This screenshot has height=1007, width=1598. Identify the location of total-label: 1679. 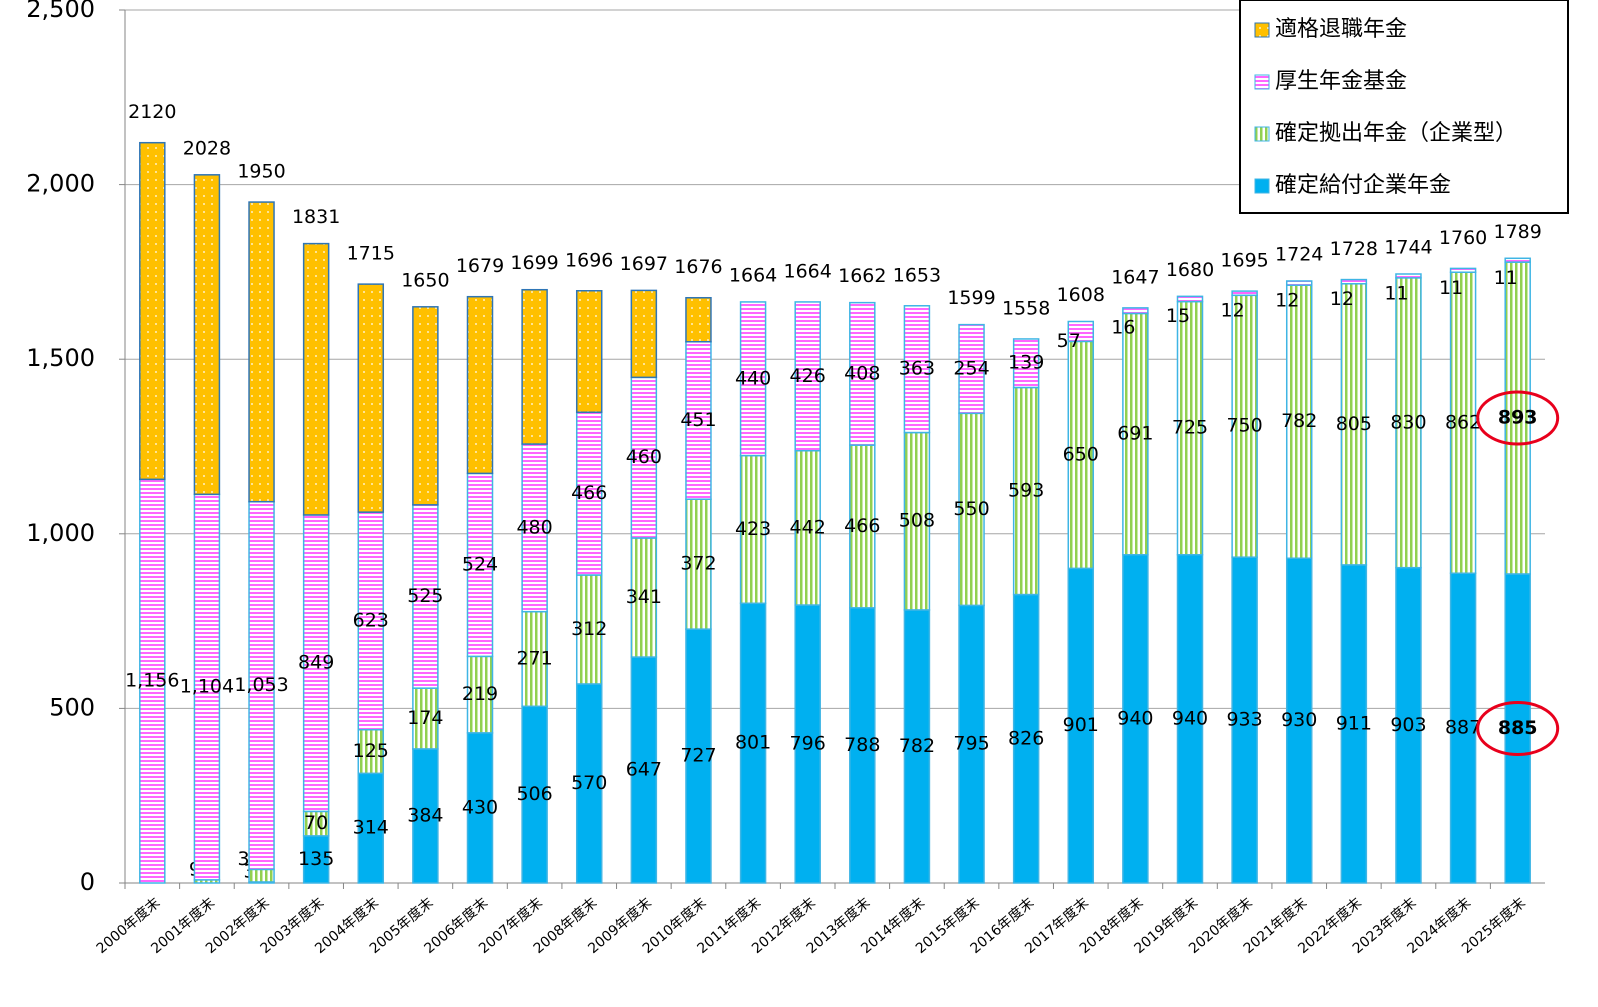
(480, 266).